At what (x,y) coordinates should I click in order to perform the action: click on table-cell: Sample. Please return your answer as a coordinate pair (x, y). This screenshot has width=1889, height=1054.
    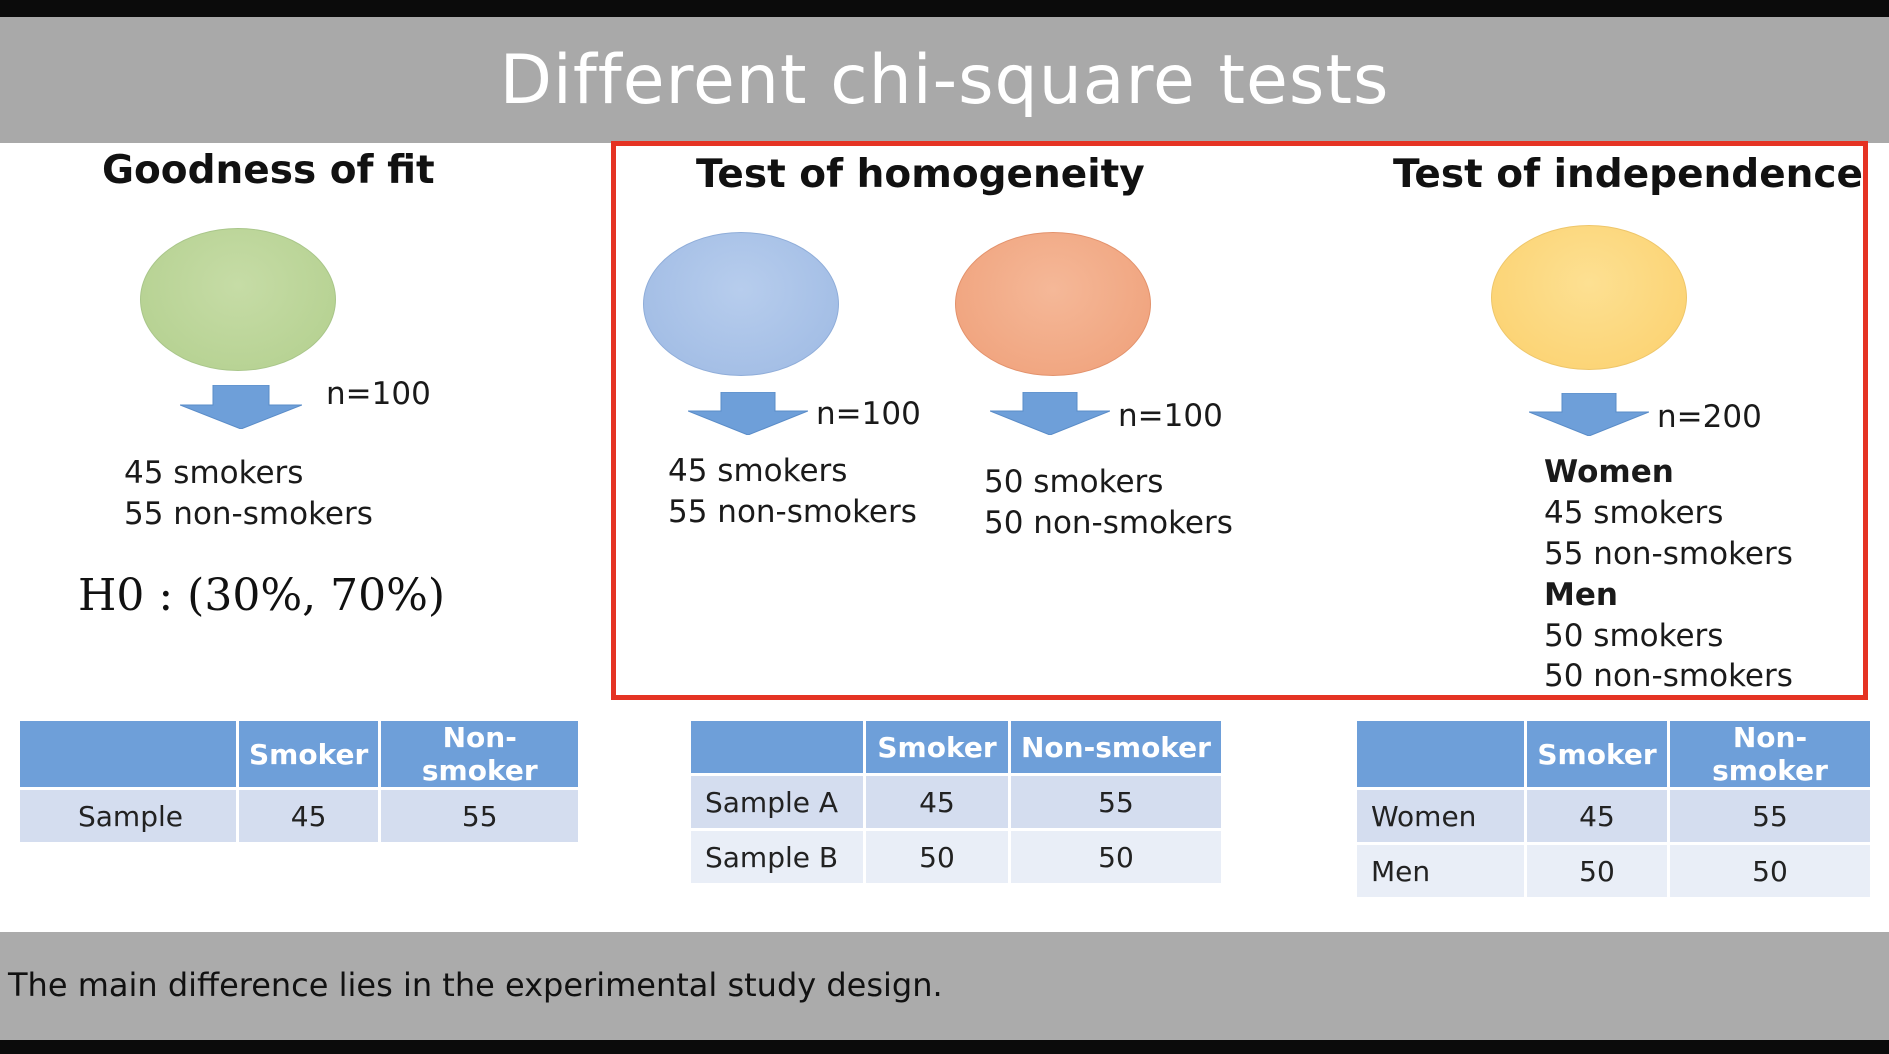
    Looking at the image, I should click on (128, 817).